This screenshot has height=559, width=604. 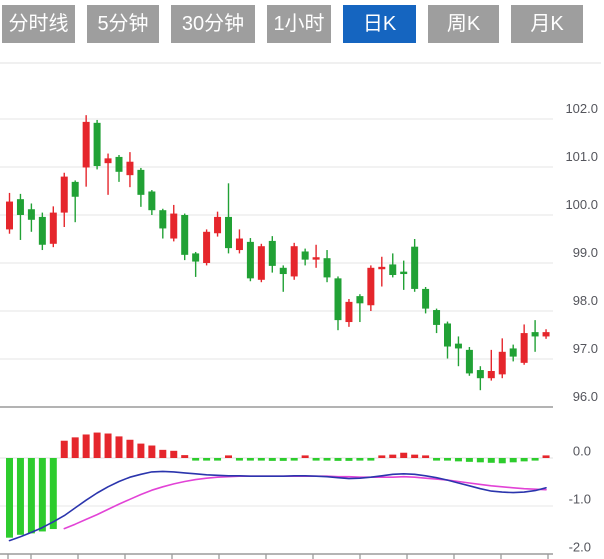 I want to click on tab-5min: 5分钟, so click(x=123, y=24).